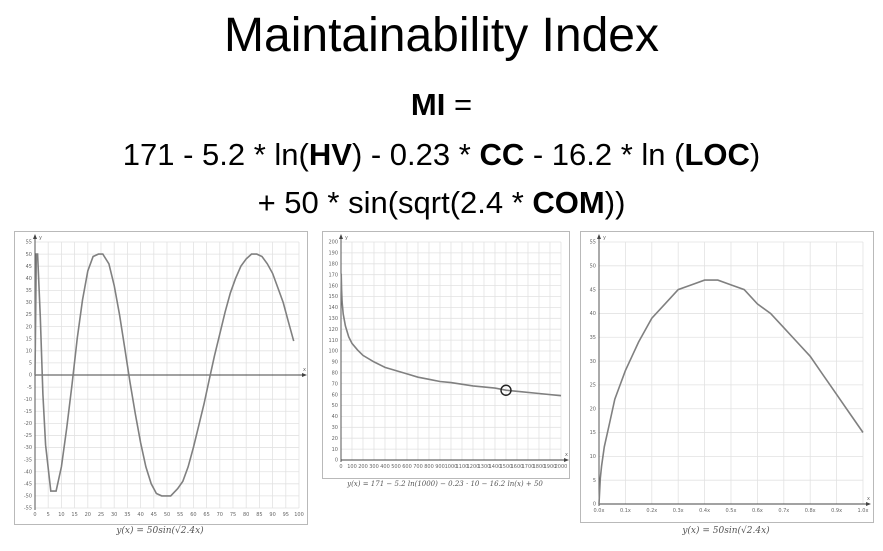  I want to click on mi-term: MI, so click(428, 104).